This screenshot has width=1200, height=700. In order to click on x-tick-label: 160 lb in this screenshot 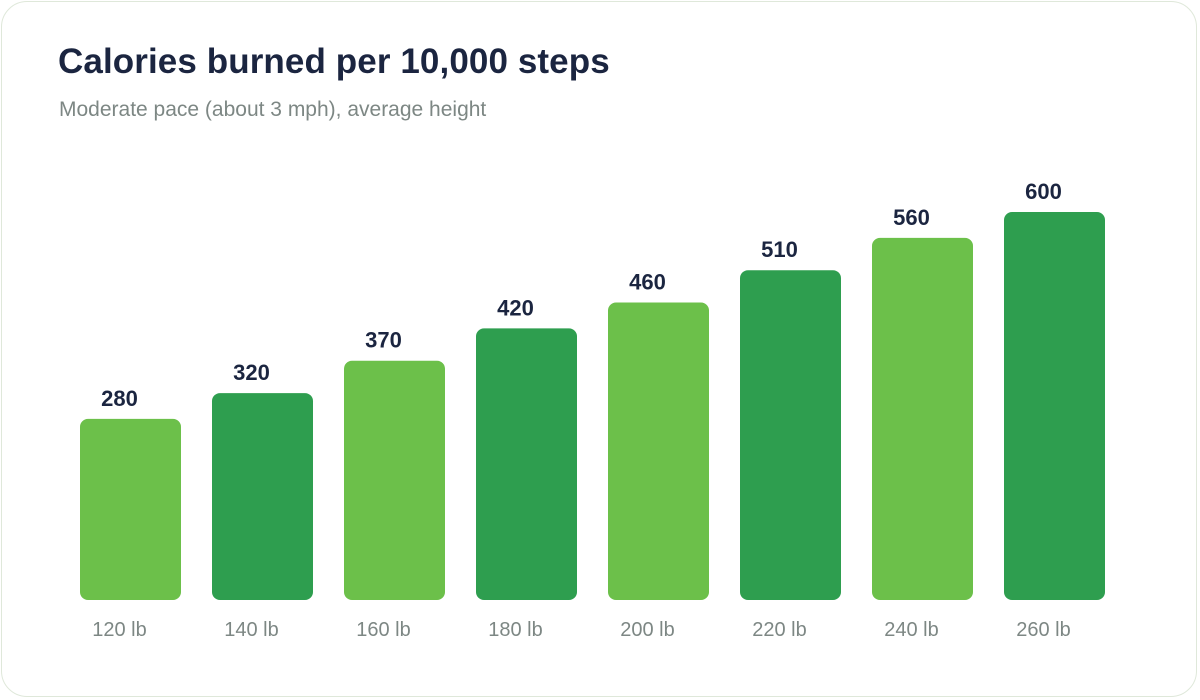, I will do `click(383, 630)`.